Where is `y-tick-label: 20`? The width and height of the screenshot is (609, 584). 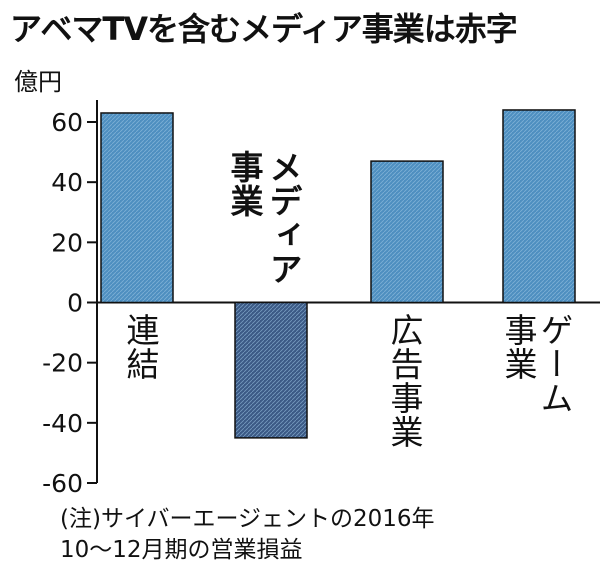
y-tick-label: 20 is located at coordinates (67, 242).